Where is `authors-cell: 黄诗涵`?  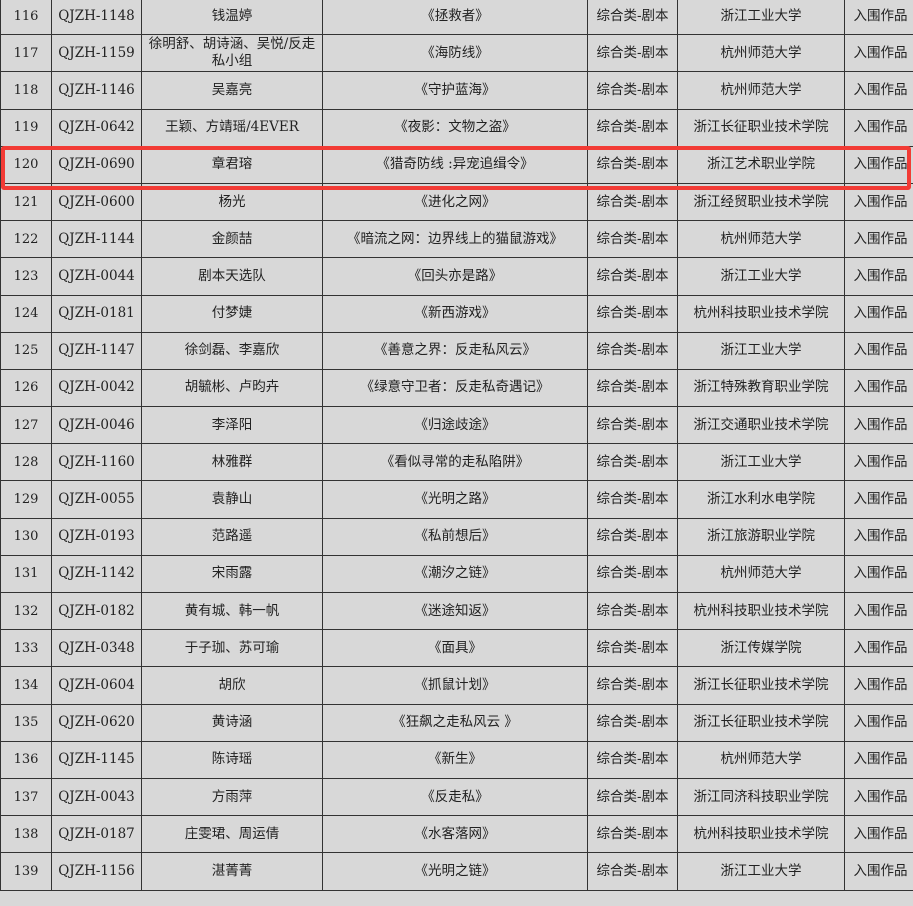
authors-cell: 黄诗涵 is located at coordinates (232, 722).